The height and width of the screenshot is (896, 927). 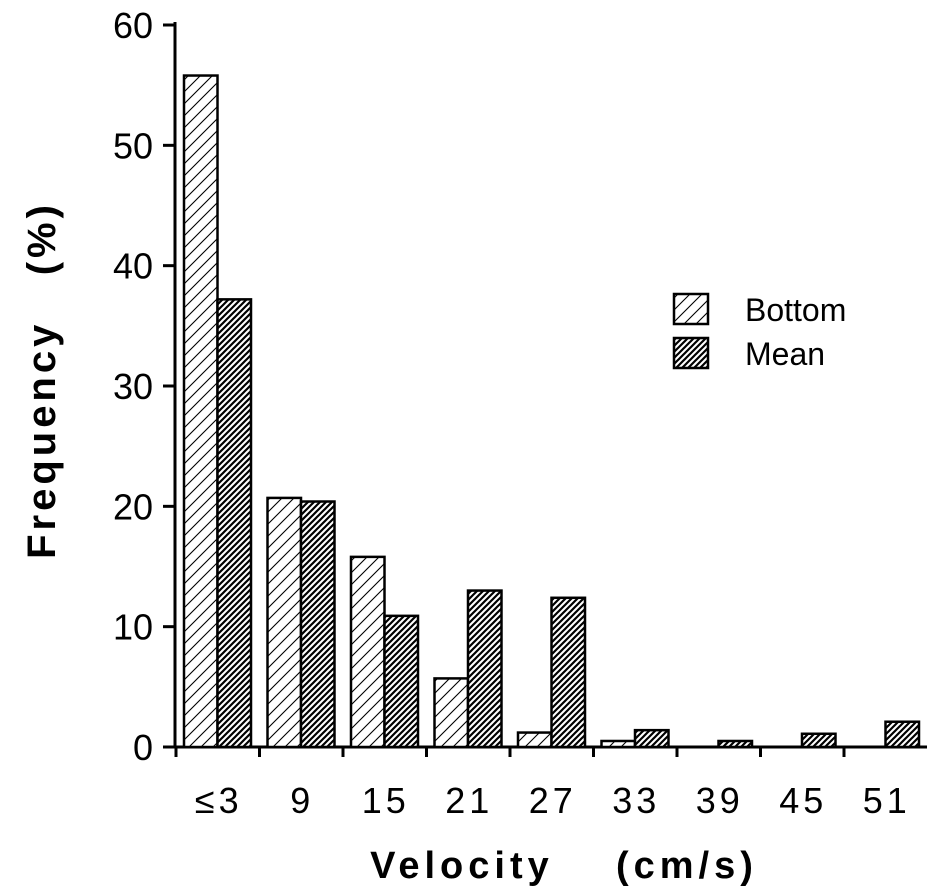 I want to click on x-axis-title: Velocity (cm/s), so click(x=564, y=866).